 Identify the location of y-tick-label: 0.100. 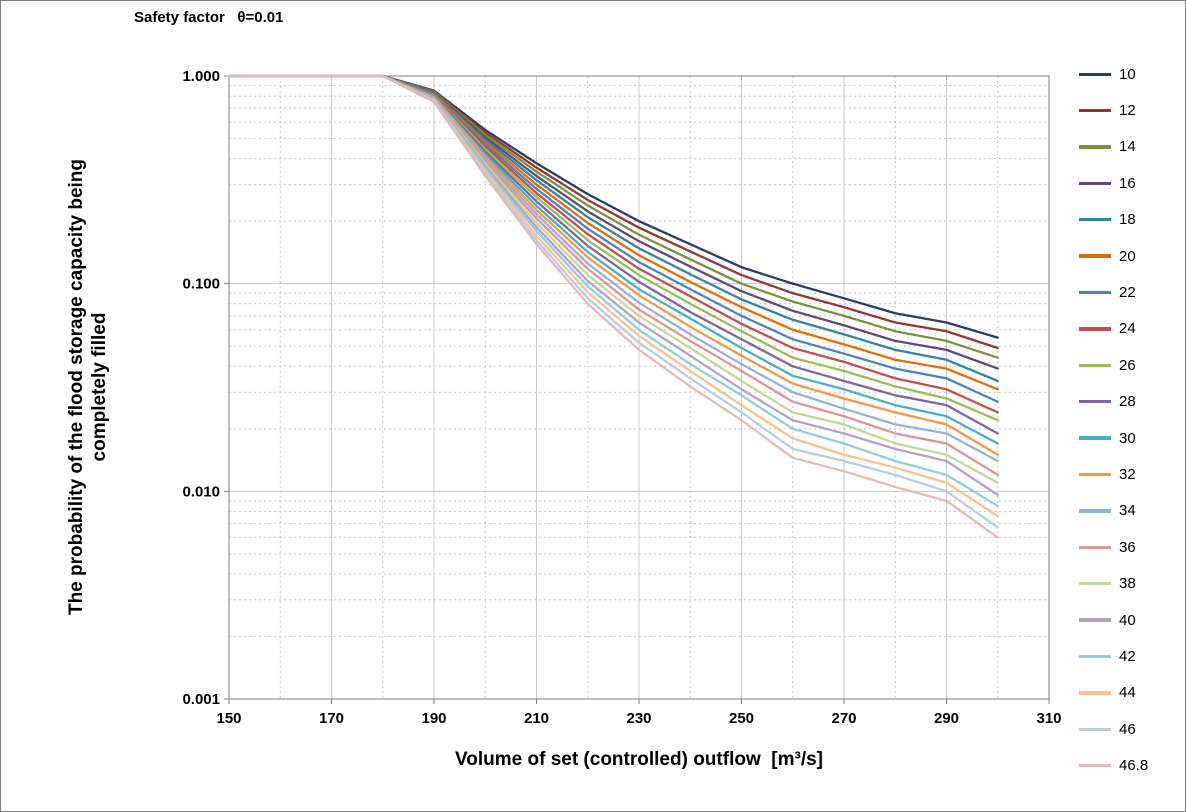
(201, 284).